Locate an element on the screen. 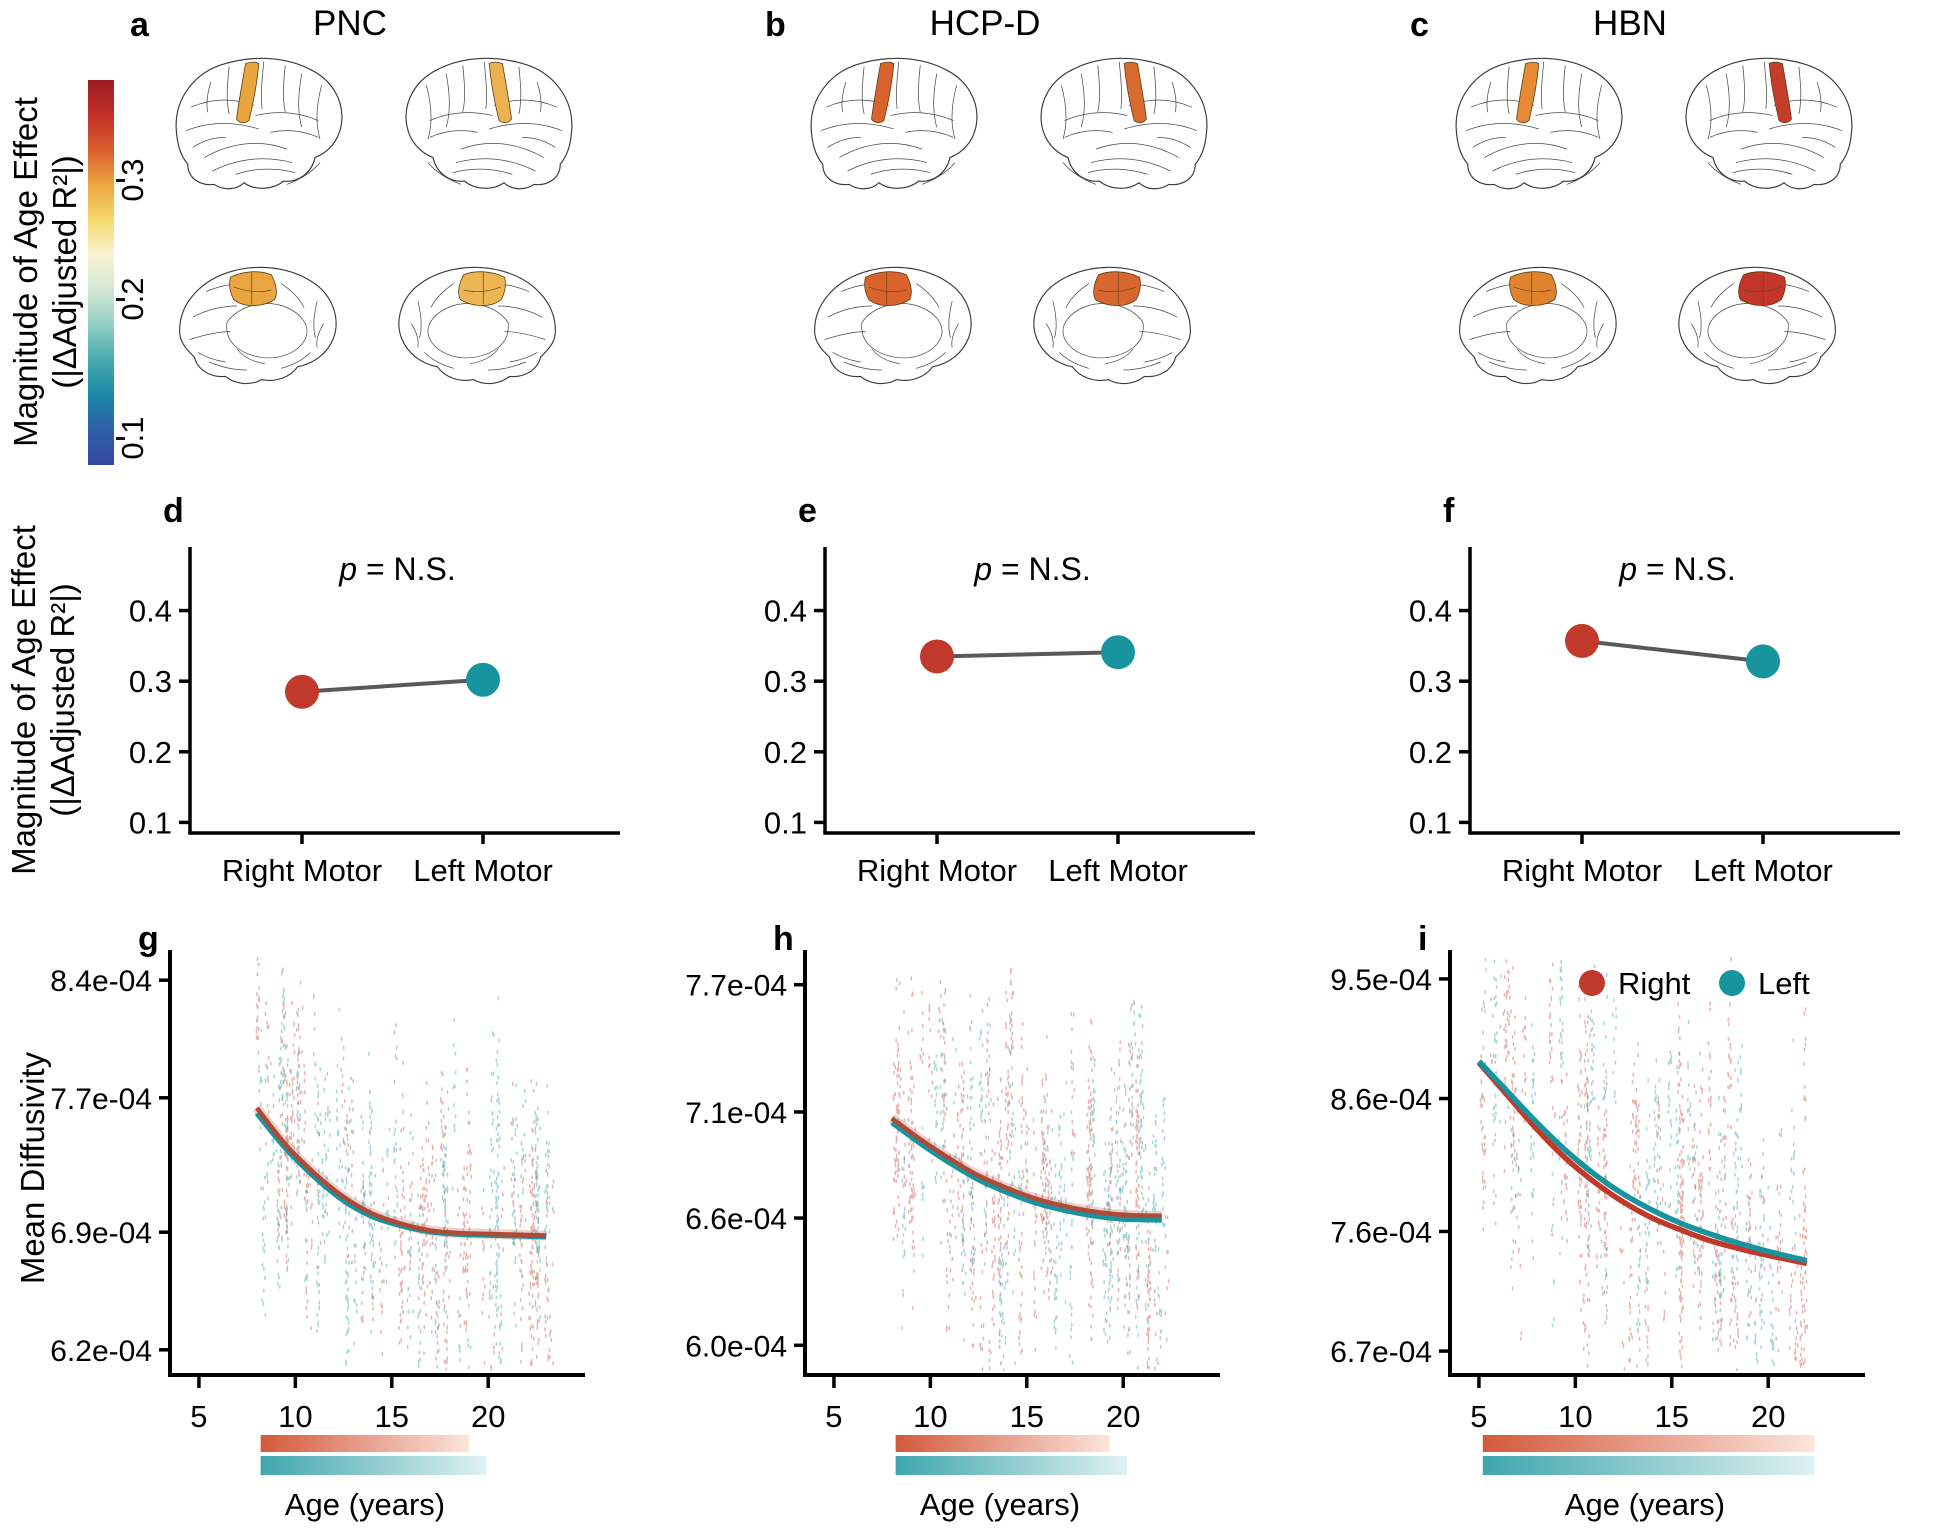 This screenshot has height=1535, width=1949. y-tick-label: 8.6e-04 is located at coordinates (1381, 1100).